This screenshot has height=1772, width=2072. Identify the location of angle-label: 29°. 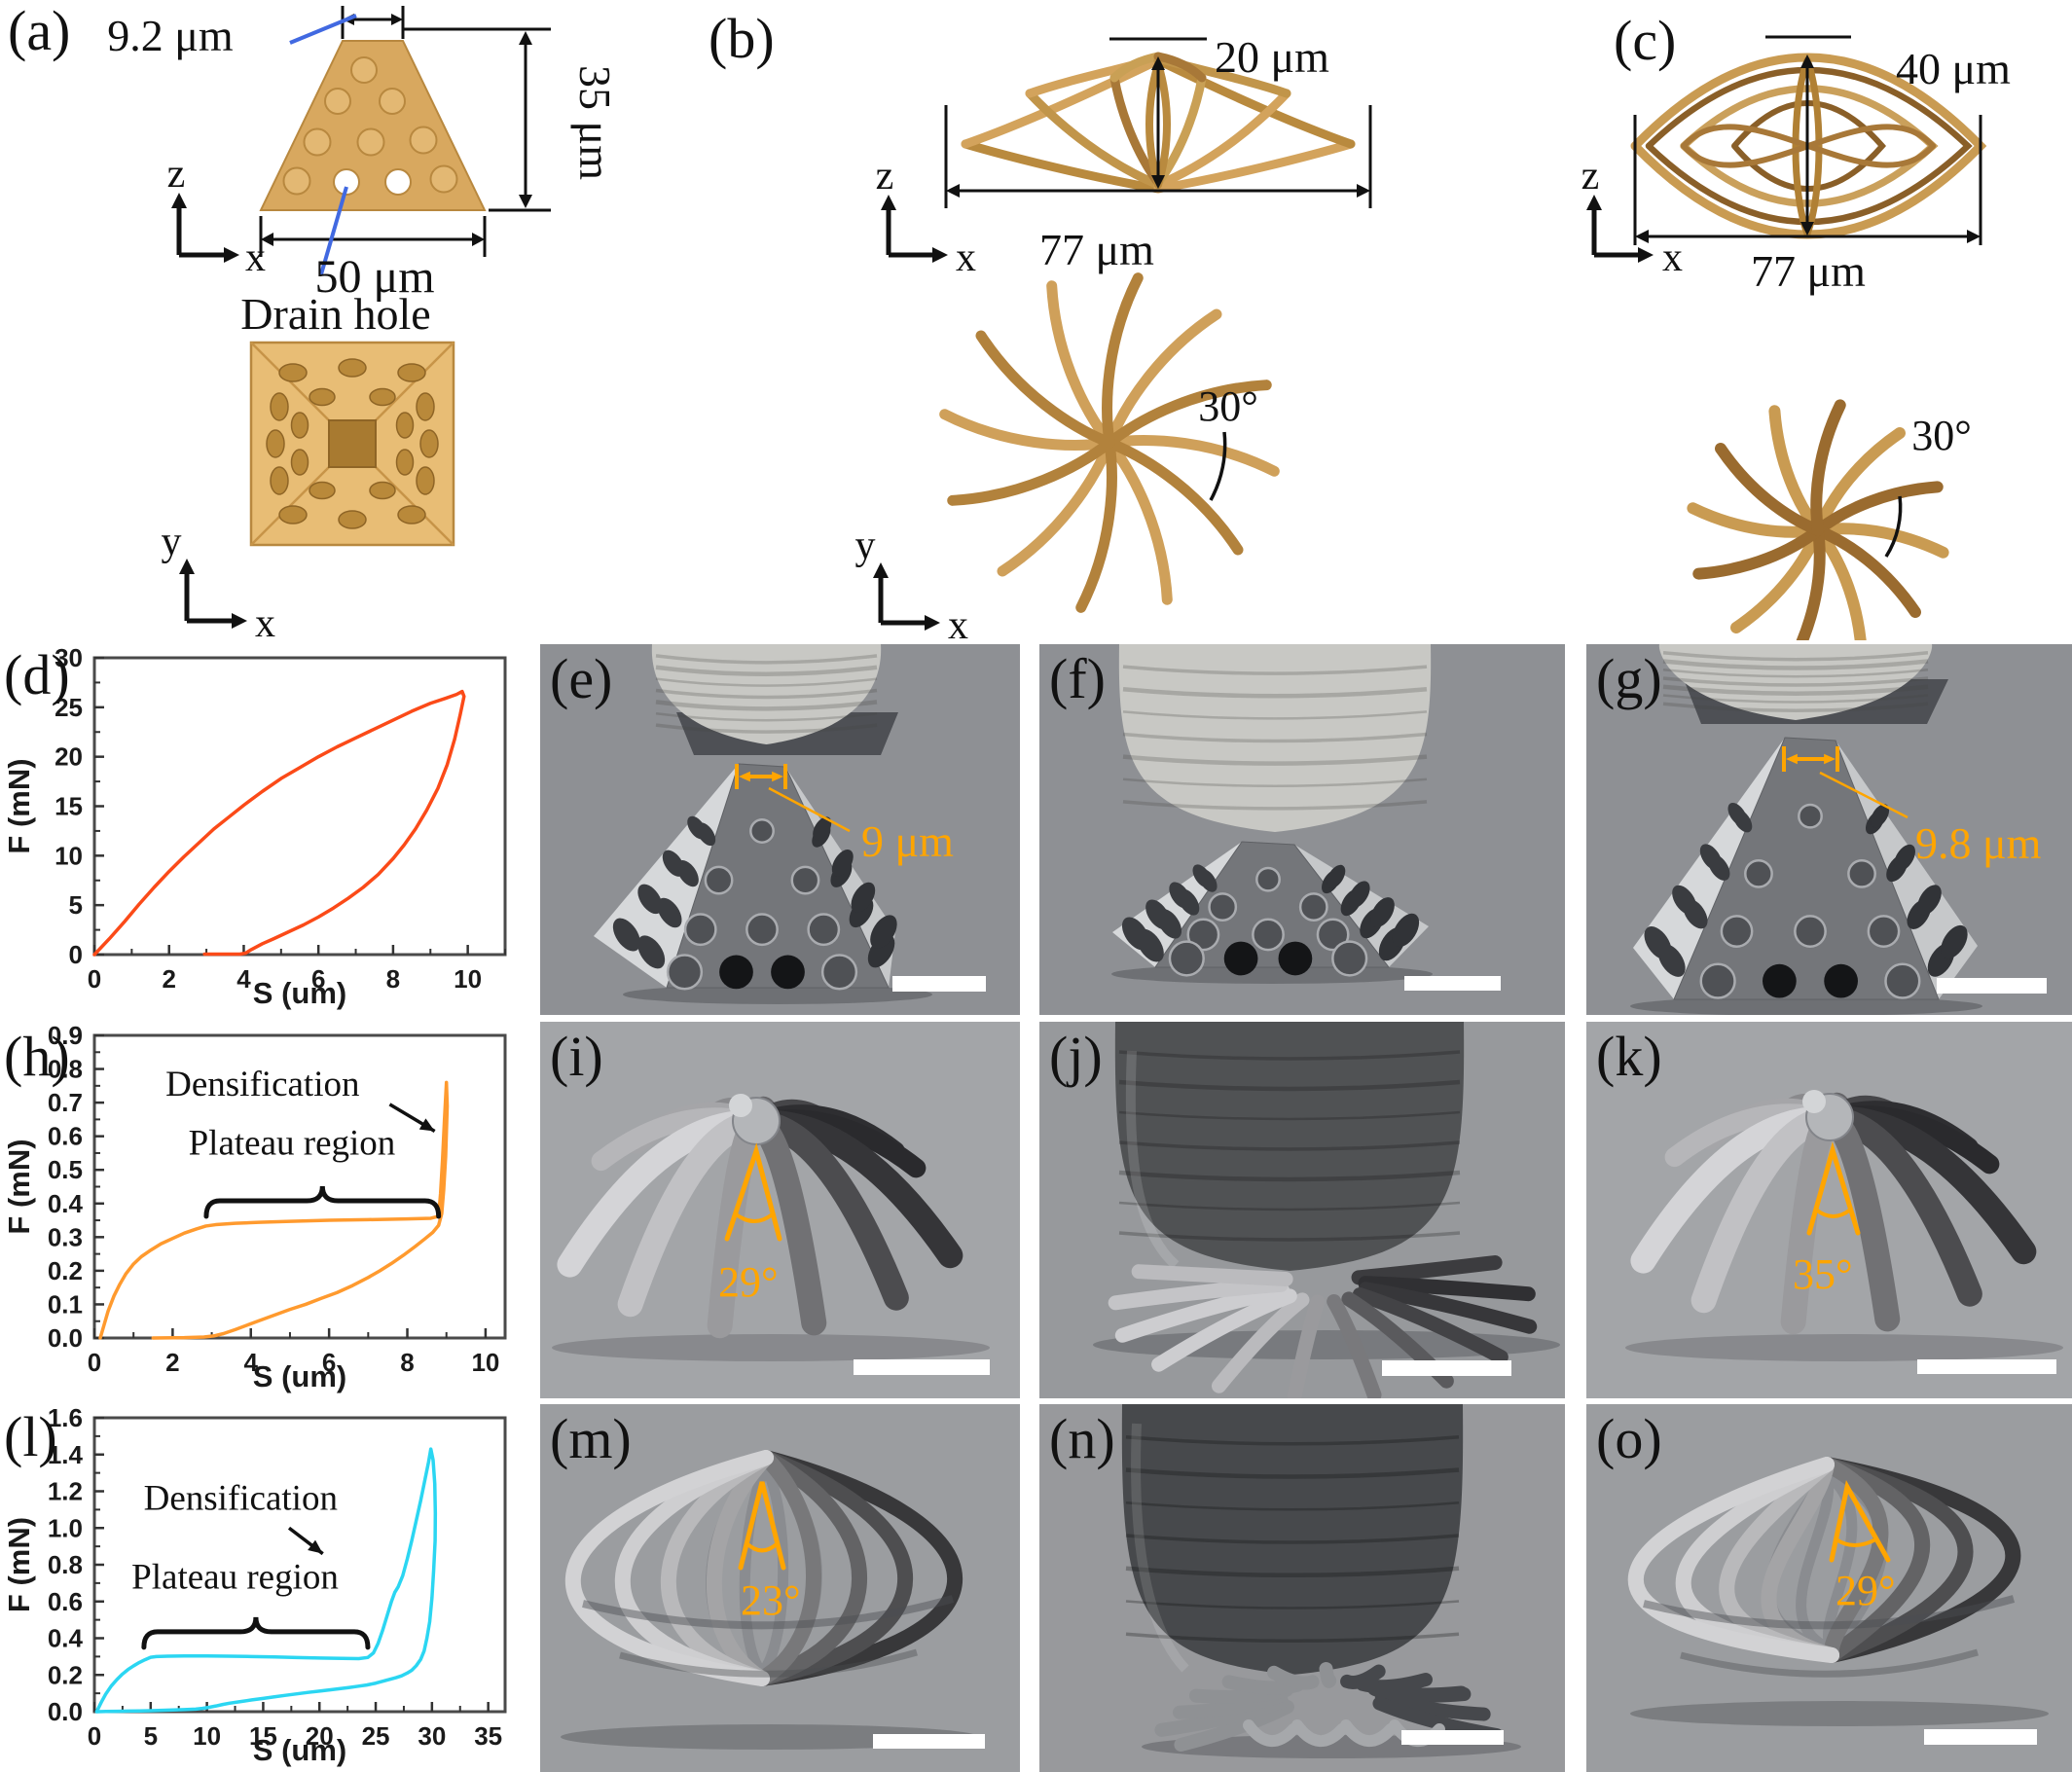
(1866, 1591).